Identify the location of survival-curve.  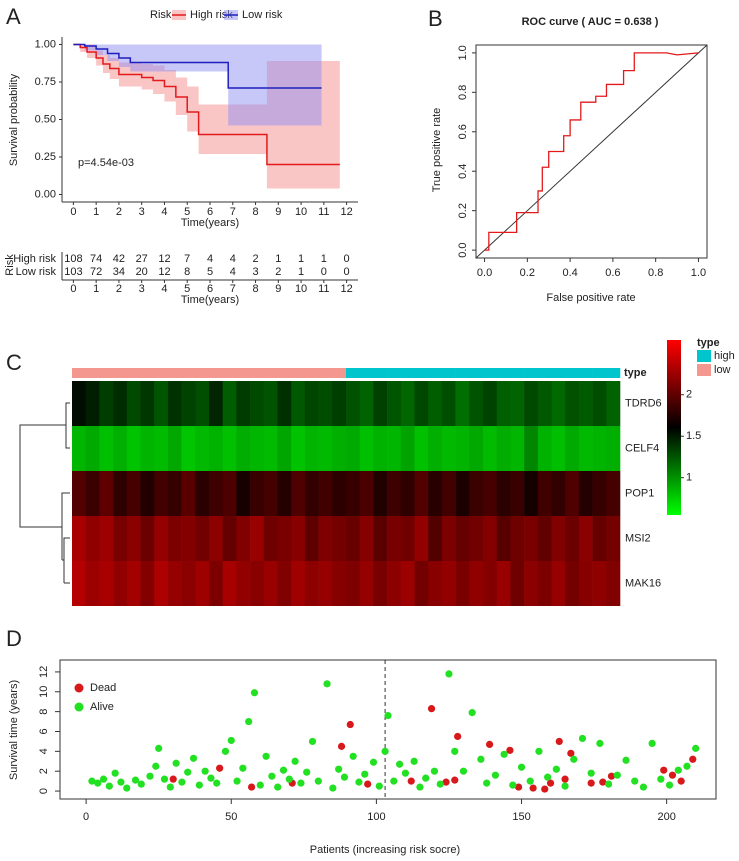
(206, 104).